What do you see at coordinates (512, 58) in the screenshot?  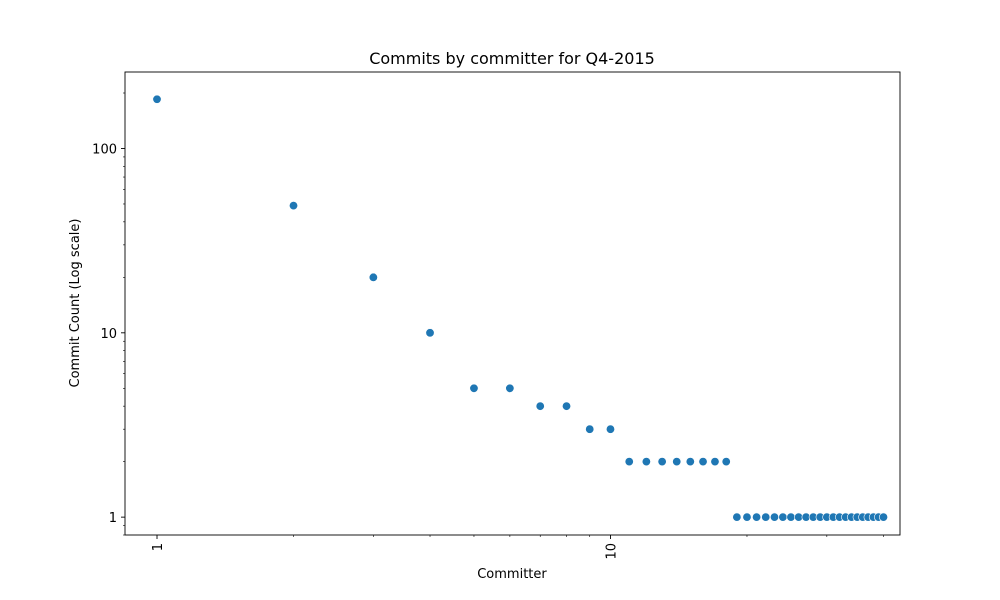 I see `chart-title: Commits by committer for Q4-2015` at bounding box center [512, 58].